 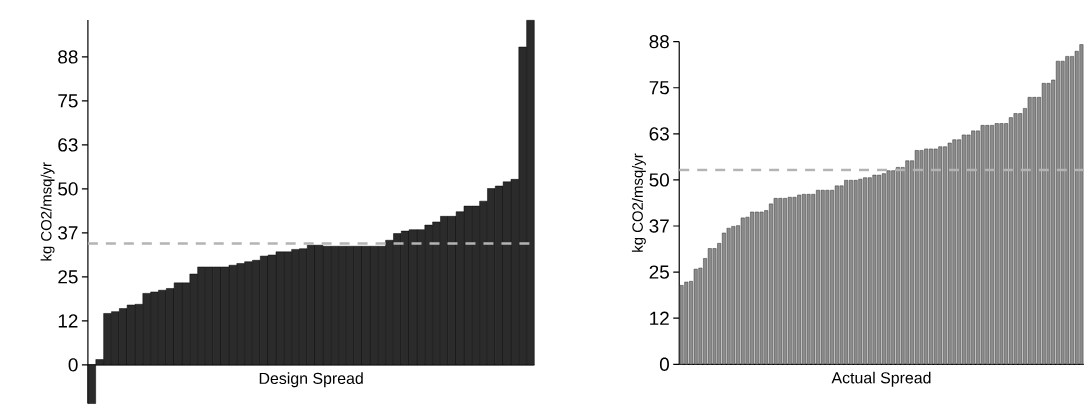 I want to click on x-axis-title: Design Spread, so click(x=311, y=380).